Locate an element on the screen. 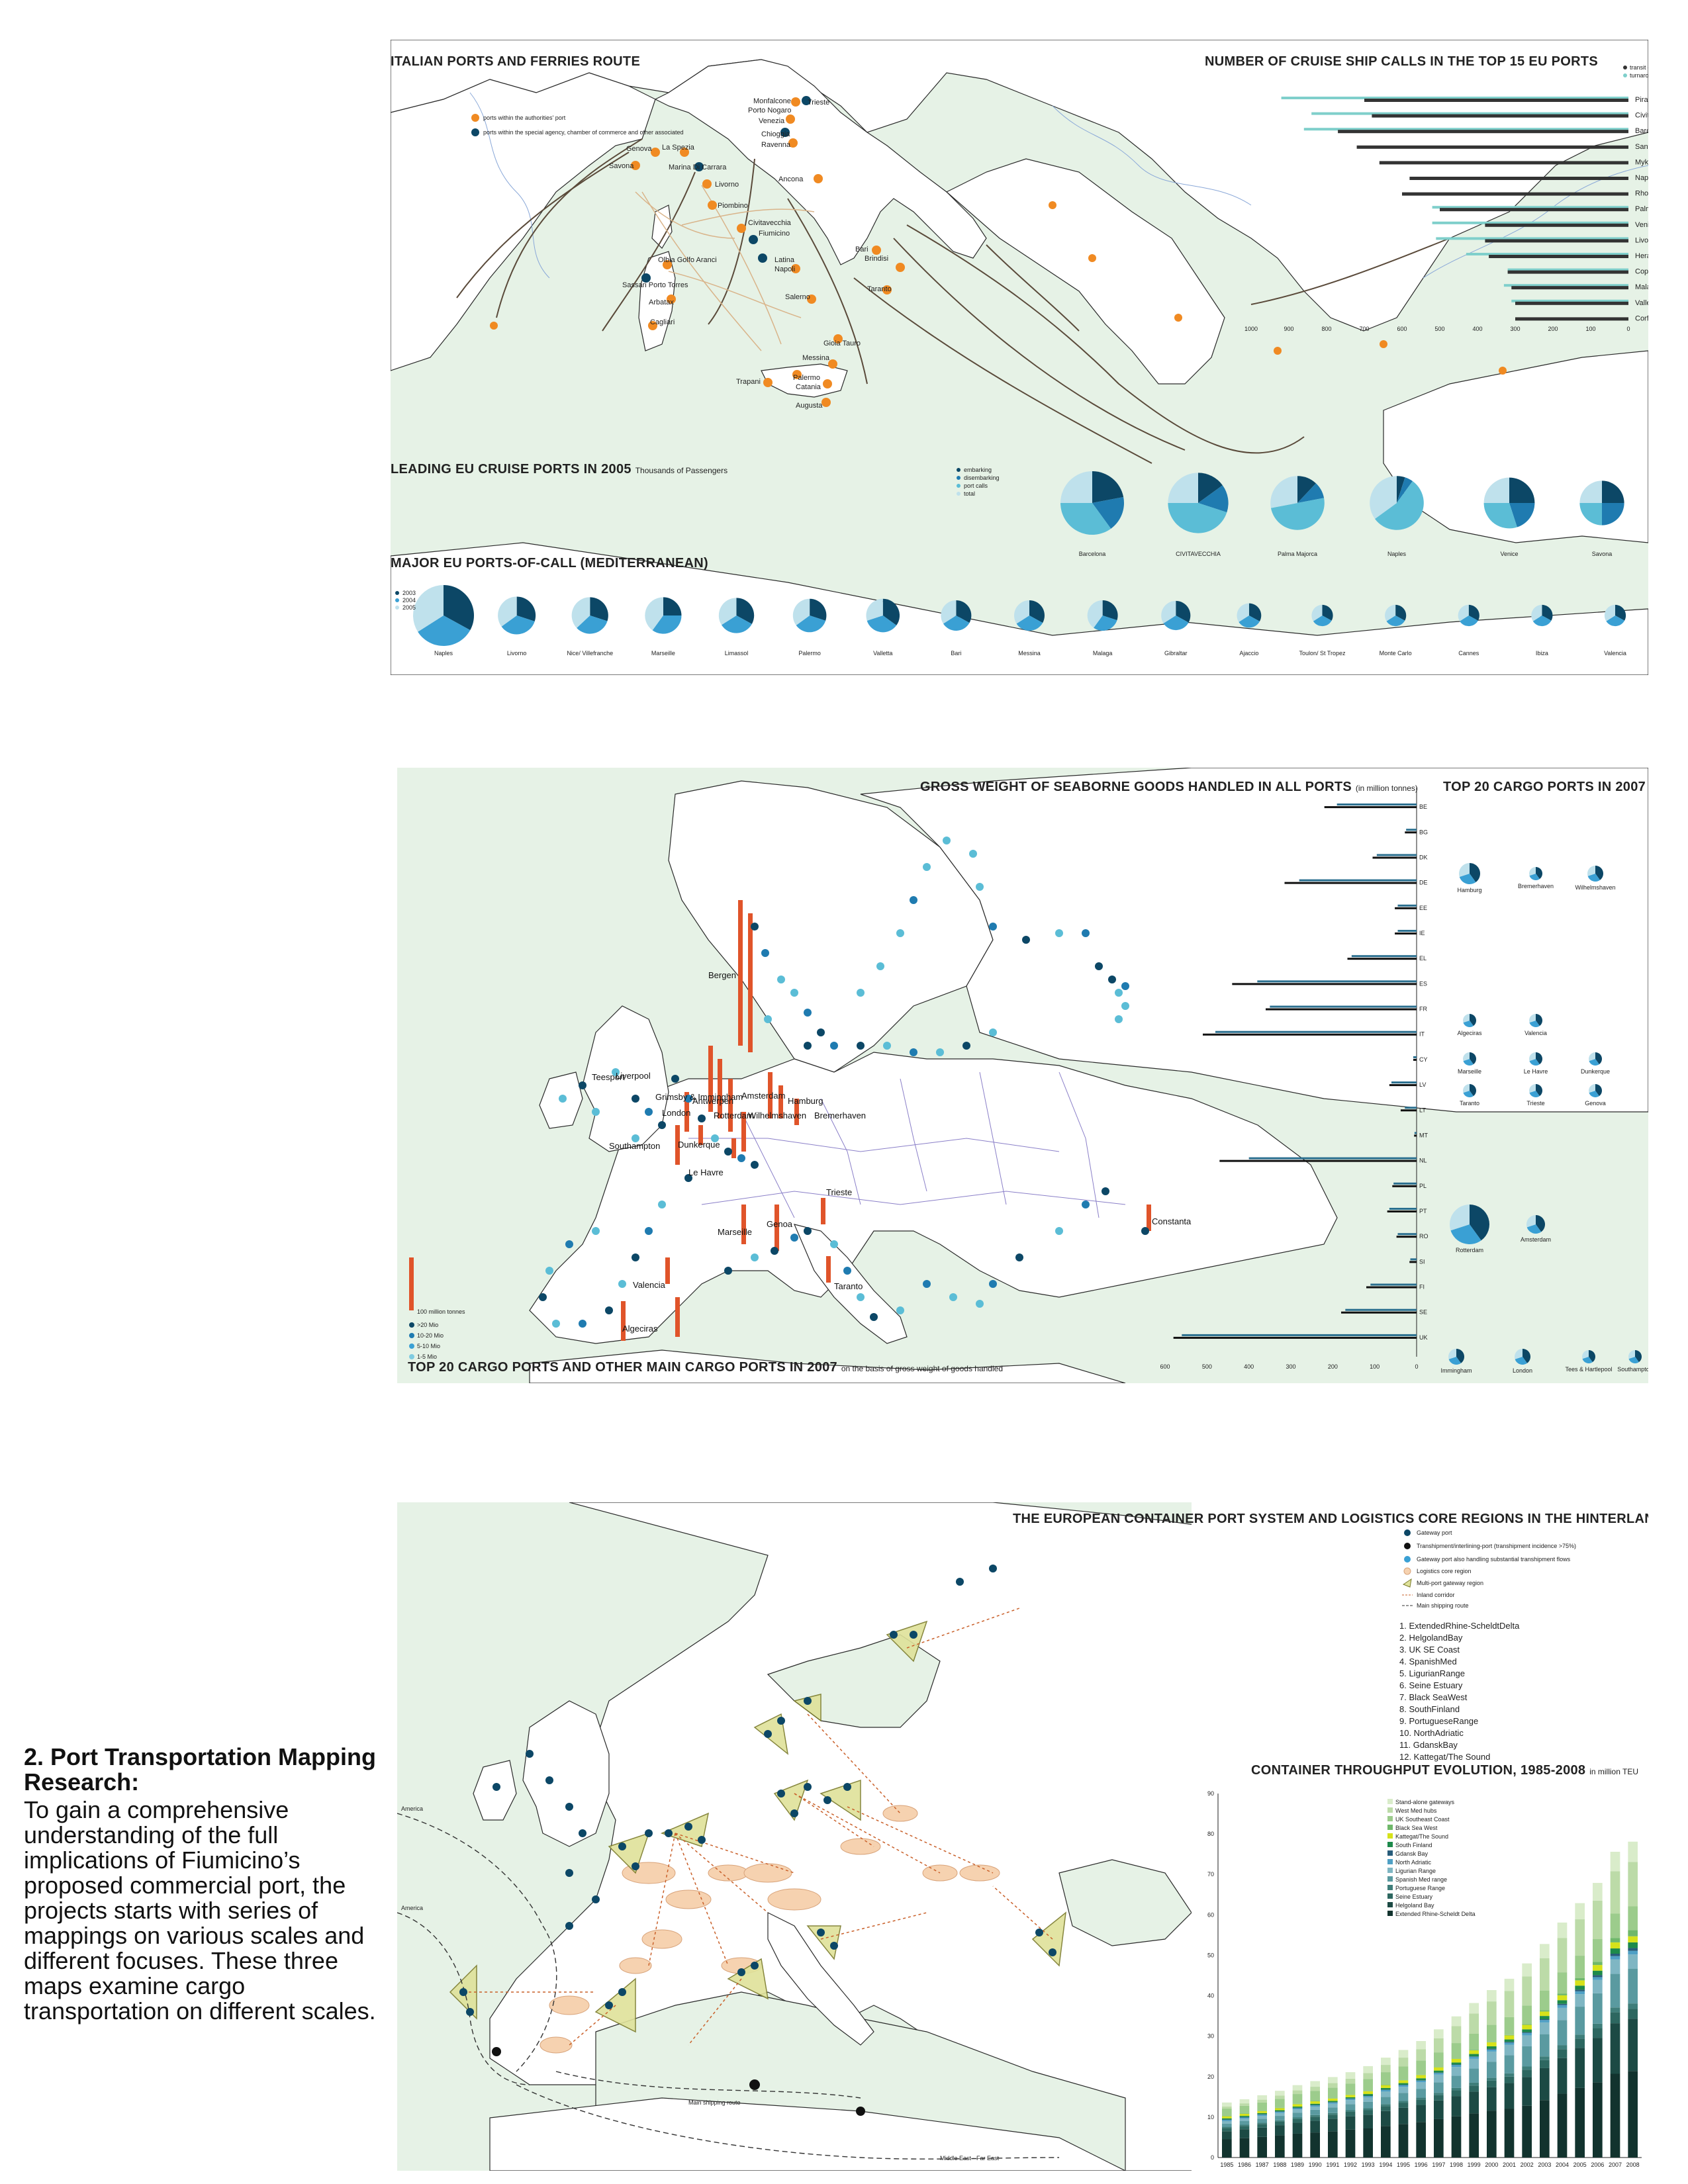 Image resolution: width=1688 pixels, height=2184 pixels. pie-label: Messina is located at coordinates (1029, 653).